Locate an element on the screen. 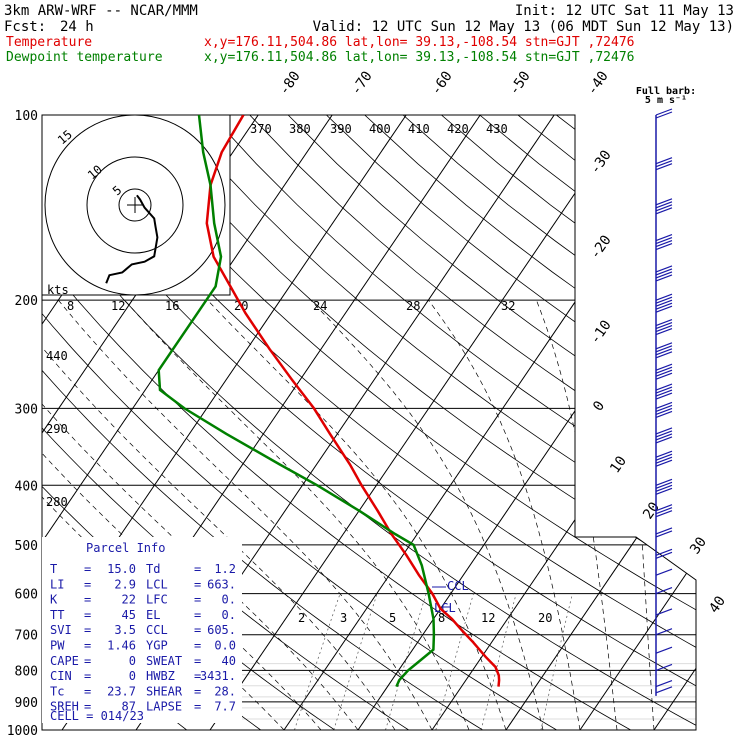 Image resolution: width=740 pixels, height=744 pixels. ccl-label: CCL is located at coordinates (458, 586).